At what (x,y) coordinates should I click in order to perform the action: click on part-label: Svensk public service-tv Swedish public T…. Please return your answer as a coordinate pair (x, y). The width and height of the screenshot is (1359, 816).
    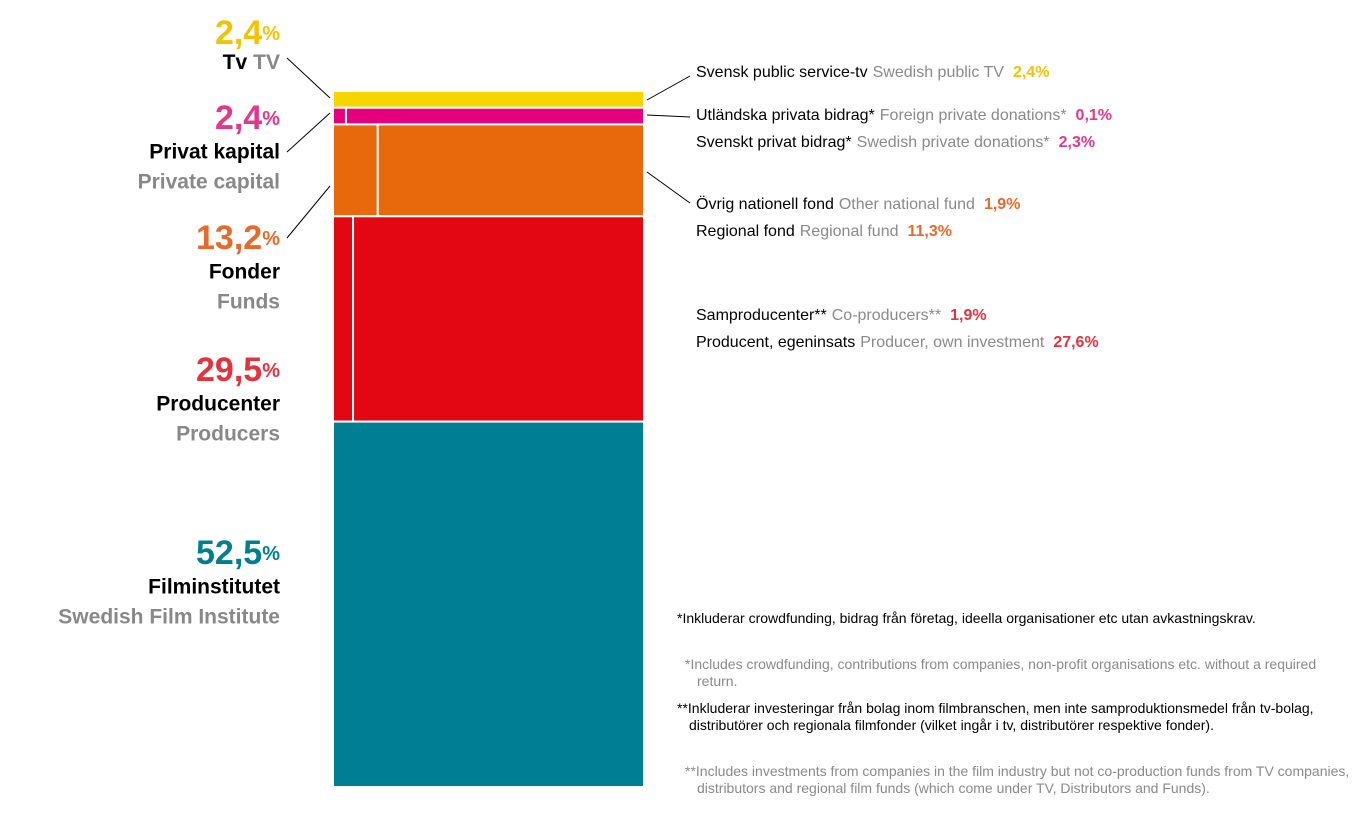
    Looking at the image, I should click on (872, 72).